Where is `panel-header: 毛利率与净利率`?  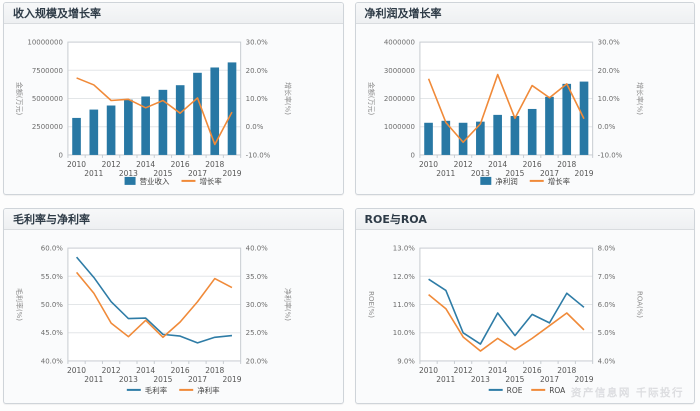 panel-header: 毛利率与净利率 is located at coordinates (173, 219).